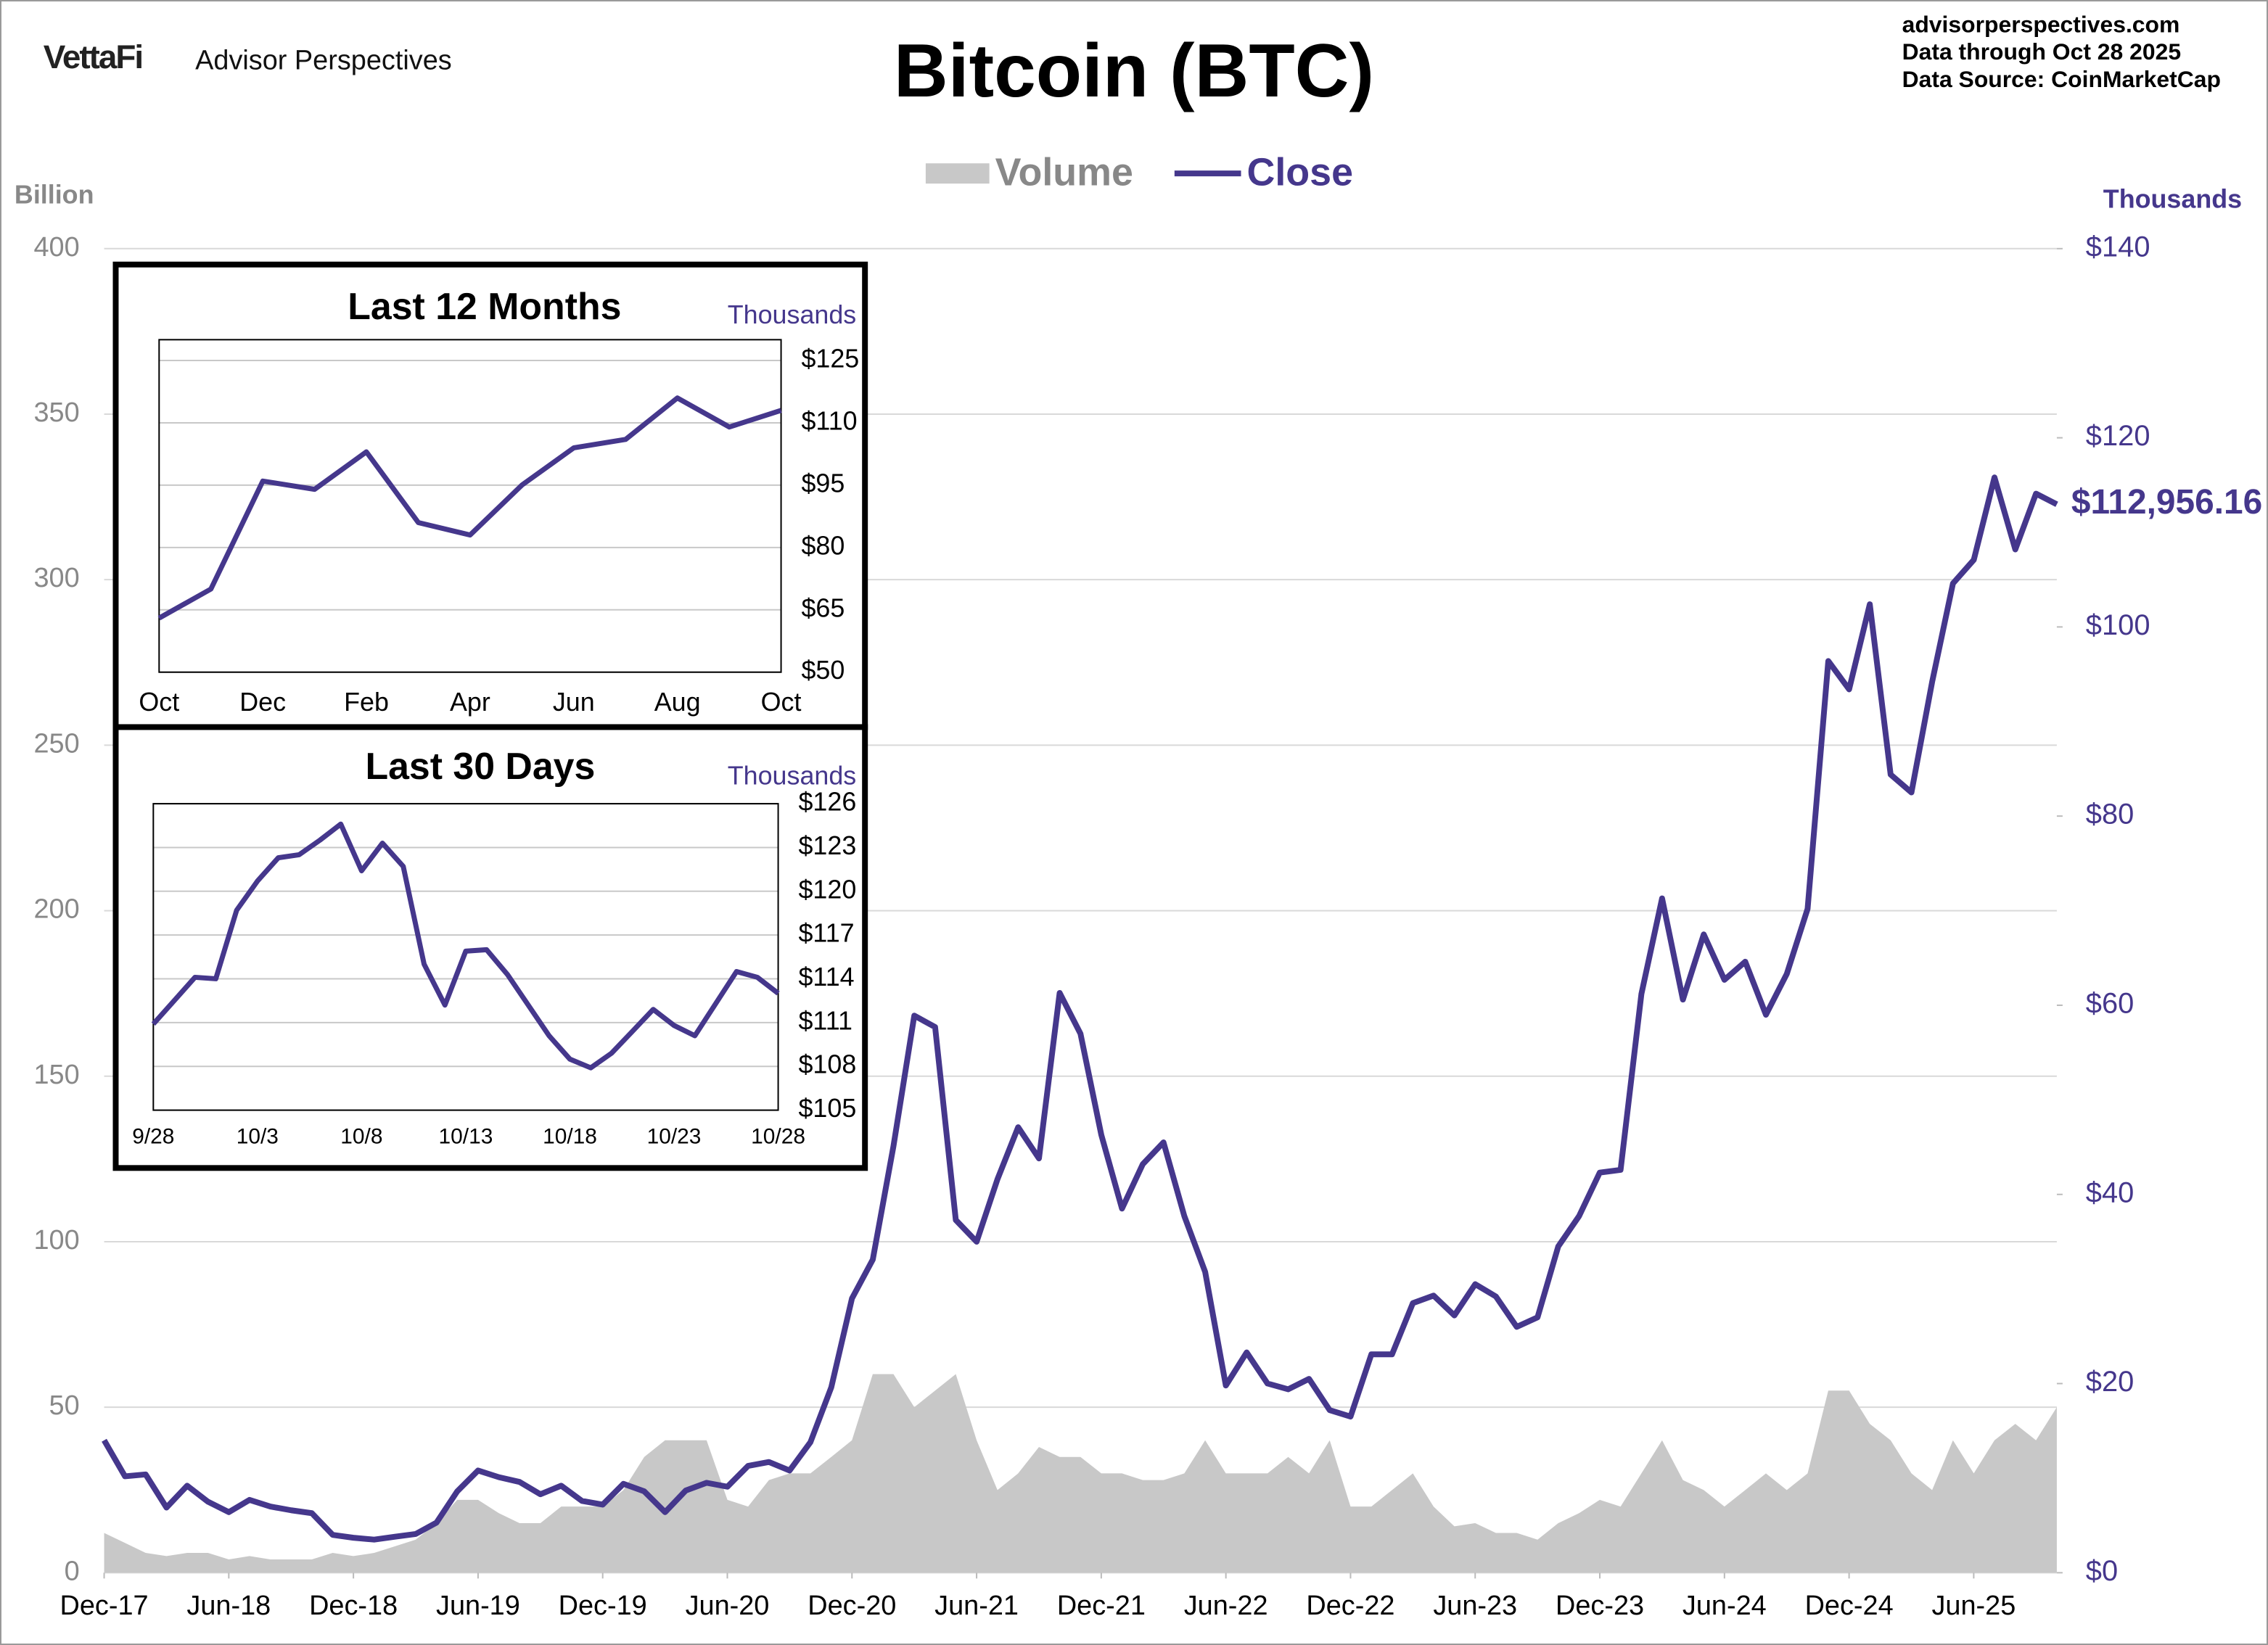  I want to click on x-tick-label: Dec-24, so click(1850, 1606).